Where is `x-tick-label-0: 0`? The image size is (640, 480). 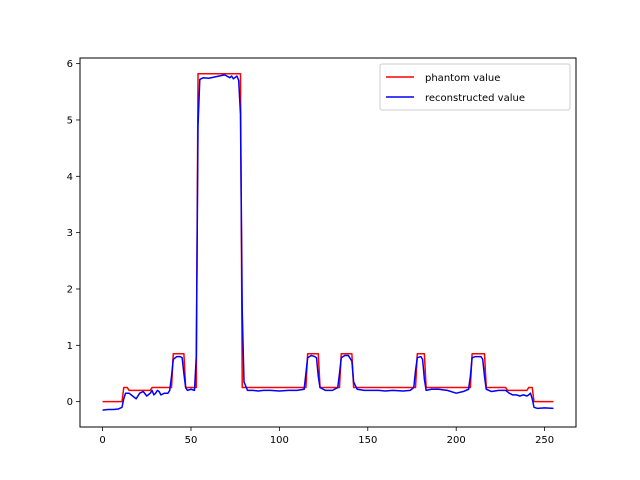 x-tick-label-0: 0 is located at coordinates (102, 440).